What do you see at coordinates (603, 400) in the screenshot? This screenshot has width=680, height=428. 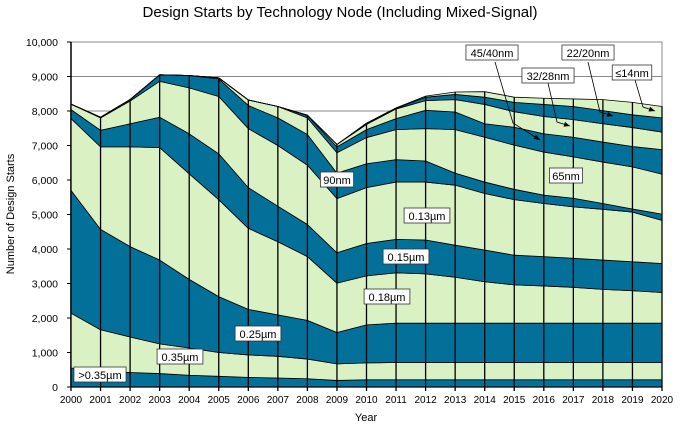 I see `x-tick-label: 2018` at bounding box center [603, 400].